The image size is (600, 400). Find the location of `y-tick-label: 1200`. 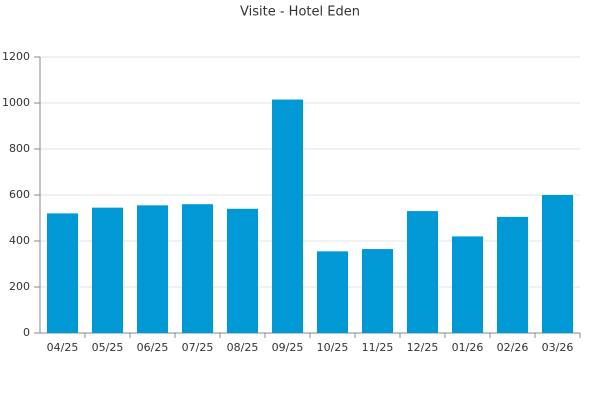

y-tick-label: 1200 is located at coordinates (16, 56).